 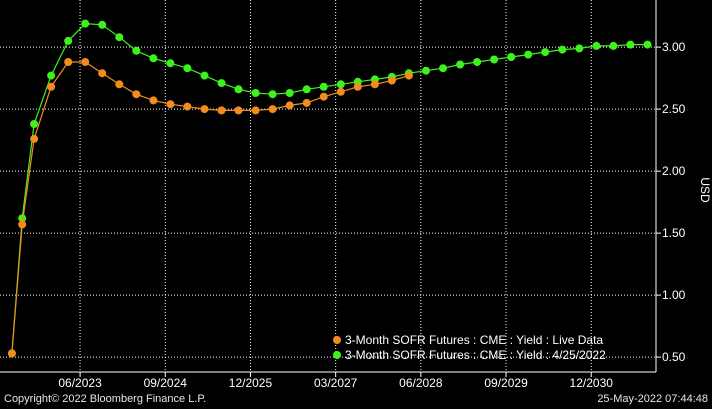 What do you see at coordinates (674, 295) in the screenshot?
I see `y-tick-label: 1.00` at bounding box center [674, 295].